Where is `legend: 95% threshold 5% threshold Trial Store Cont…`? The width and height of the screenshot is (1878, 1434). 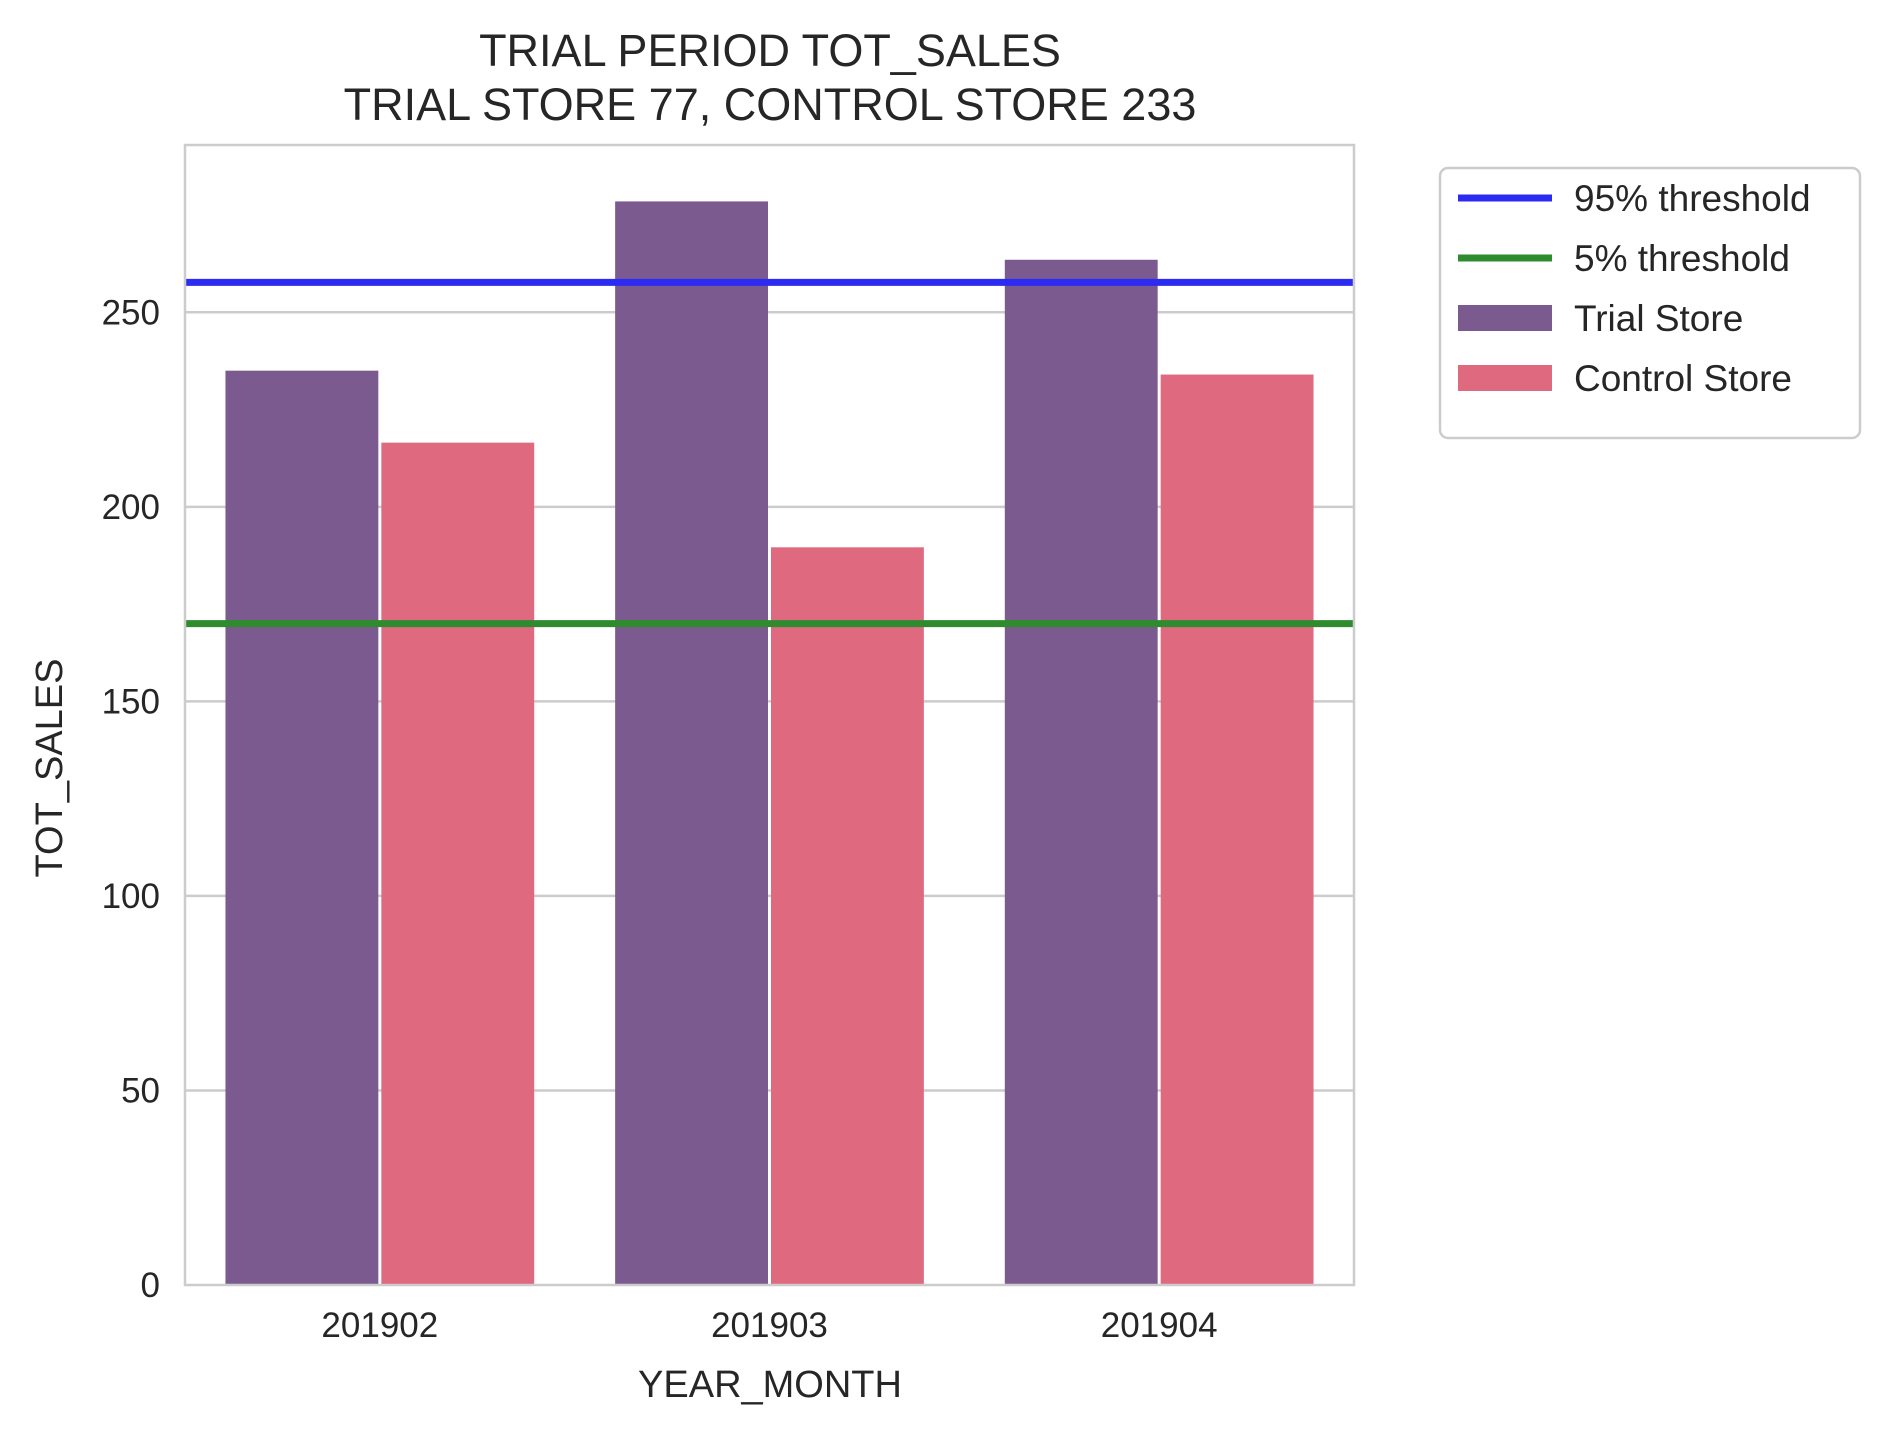 legend: 95% threshold 5% threshold Trial Store Cont… is located at coordinates (1650, 303).